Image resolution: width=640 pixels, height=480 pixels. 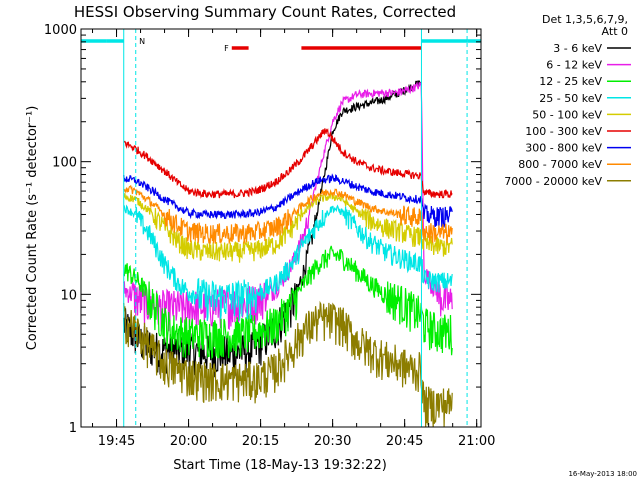 What do you see at coordinates (64, 163) in the screenshot?
I see `y-tick-label: 100` at bounding box center [64, 163].